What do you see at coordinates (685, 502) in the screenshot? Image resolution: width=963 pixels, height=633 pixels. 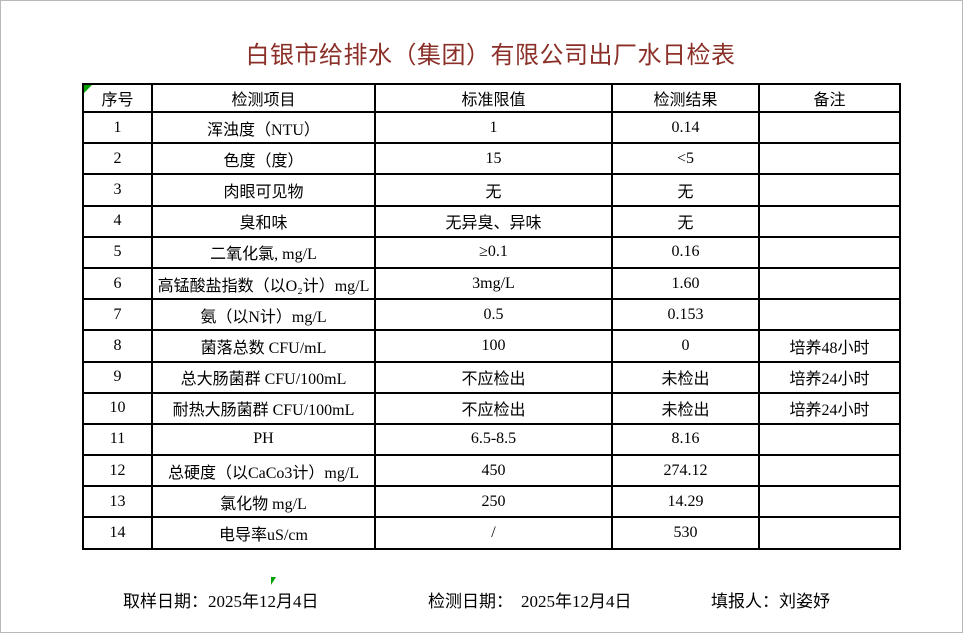 I see `cell-result: 14.29` at bounding box center [685, 502].